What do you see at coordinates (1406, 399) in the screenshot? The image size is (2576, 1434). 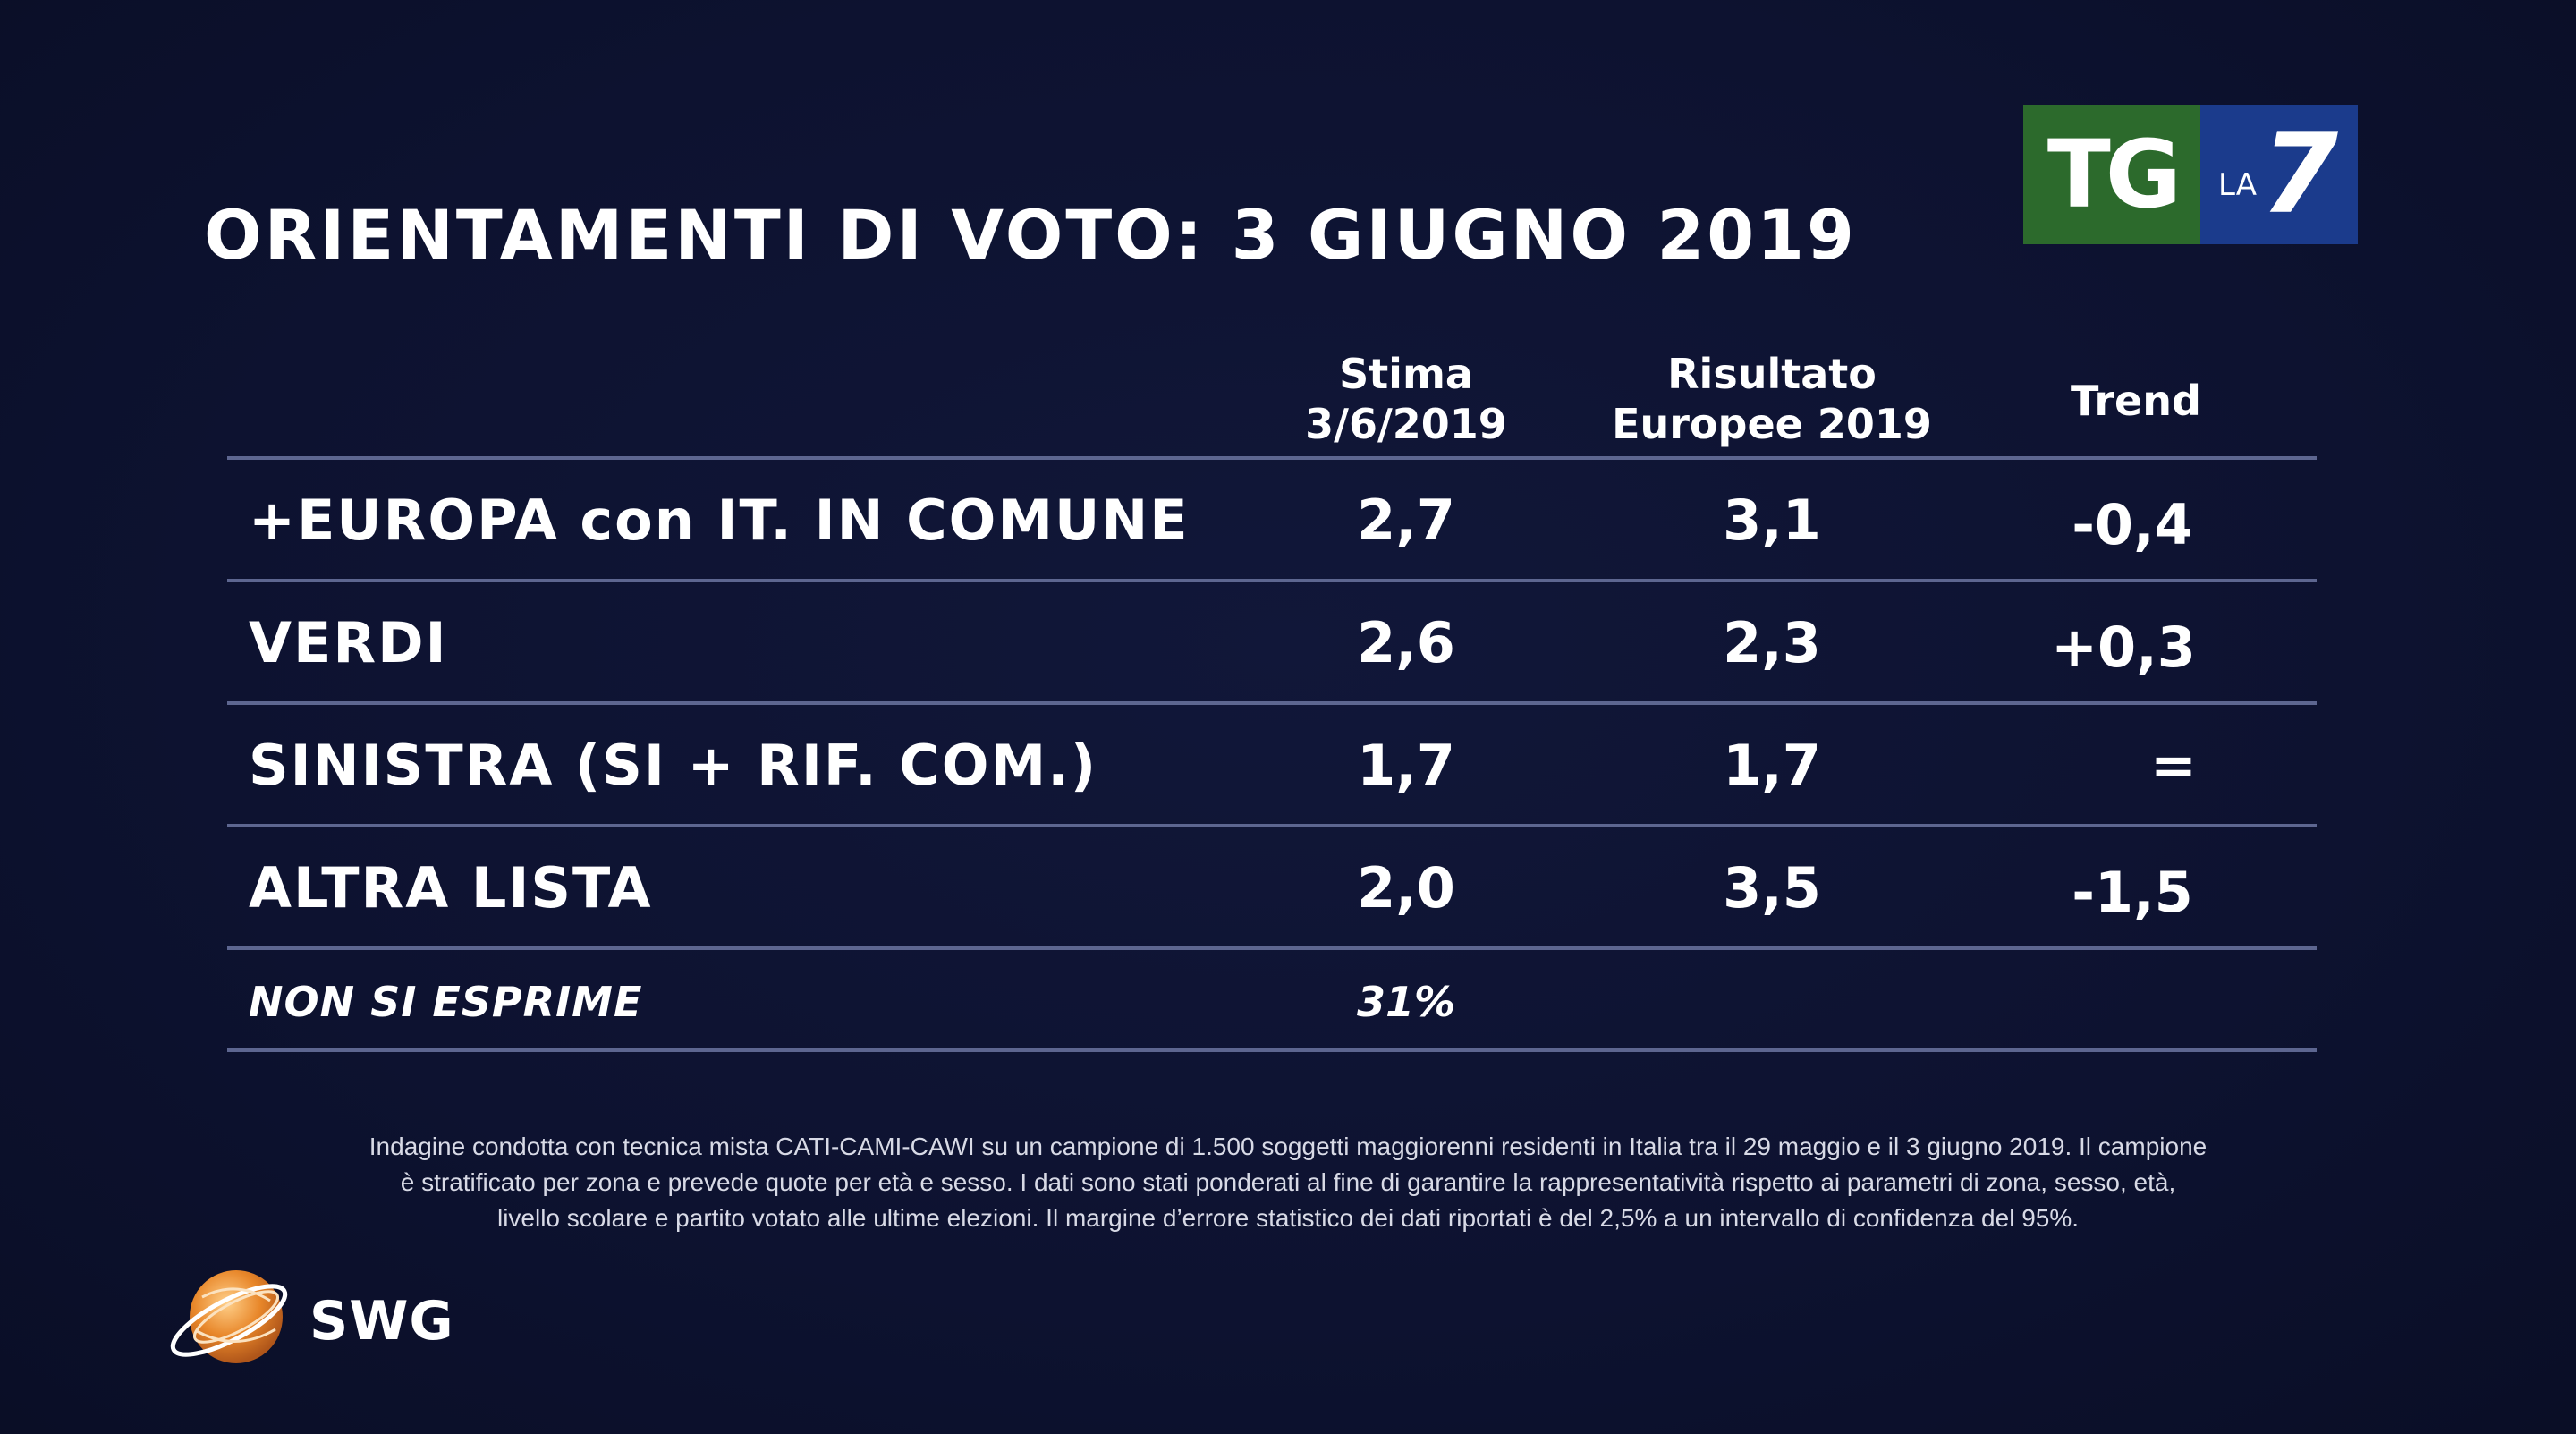 I see `column-header-stima: Stima 3/6/2019` at bounding box center [1406, 399].